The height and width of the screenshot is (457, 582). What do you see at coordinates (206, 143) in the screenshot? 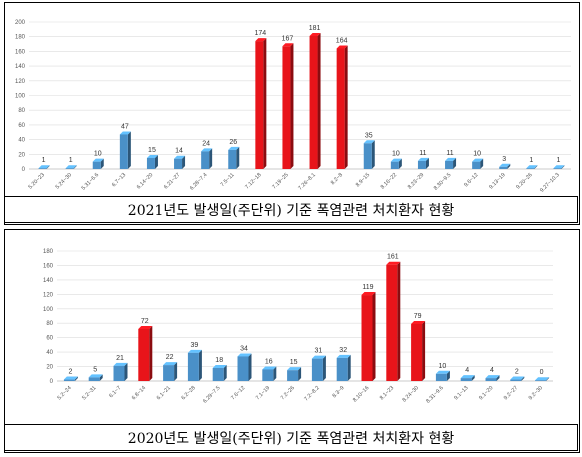
I see `chart-2021-data-label: 24` at bounding box center [206, 143].